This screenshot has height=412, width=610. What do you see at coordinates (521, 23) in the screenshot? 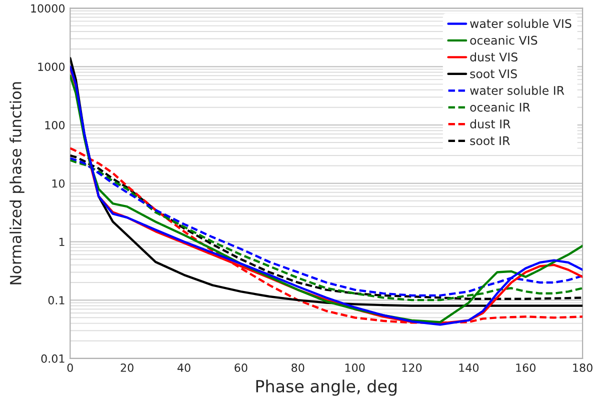
I see `legend-label: water soluble VIS` at bounding box center [521, 23].